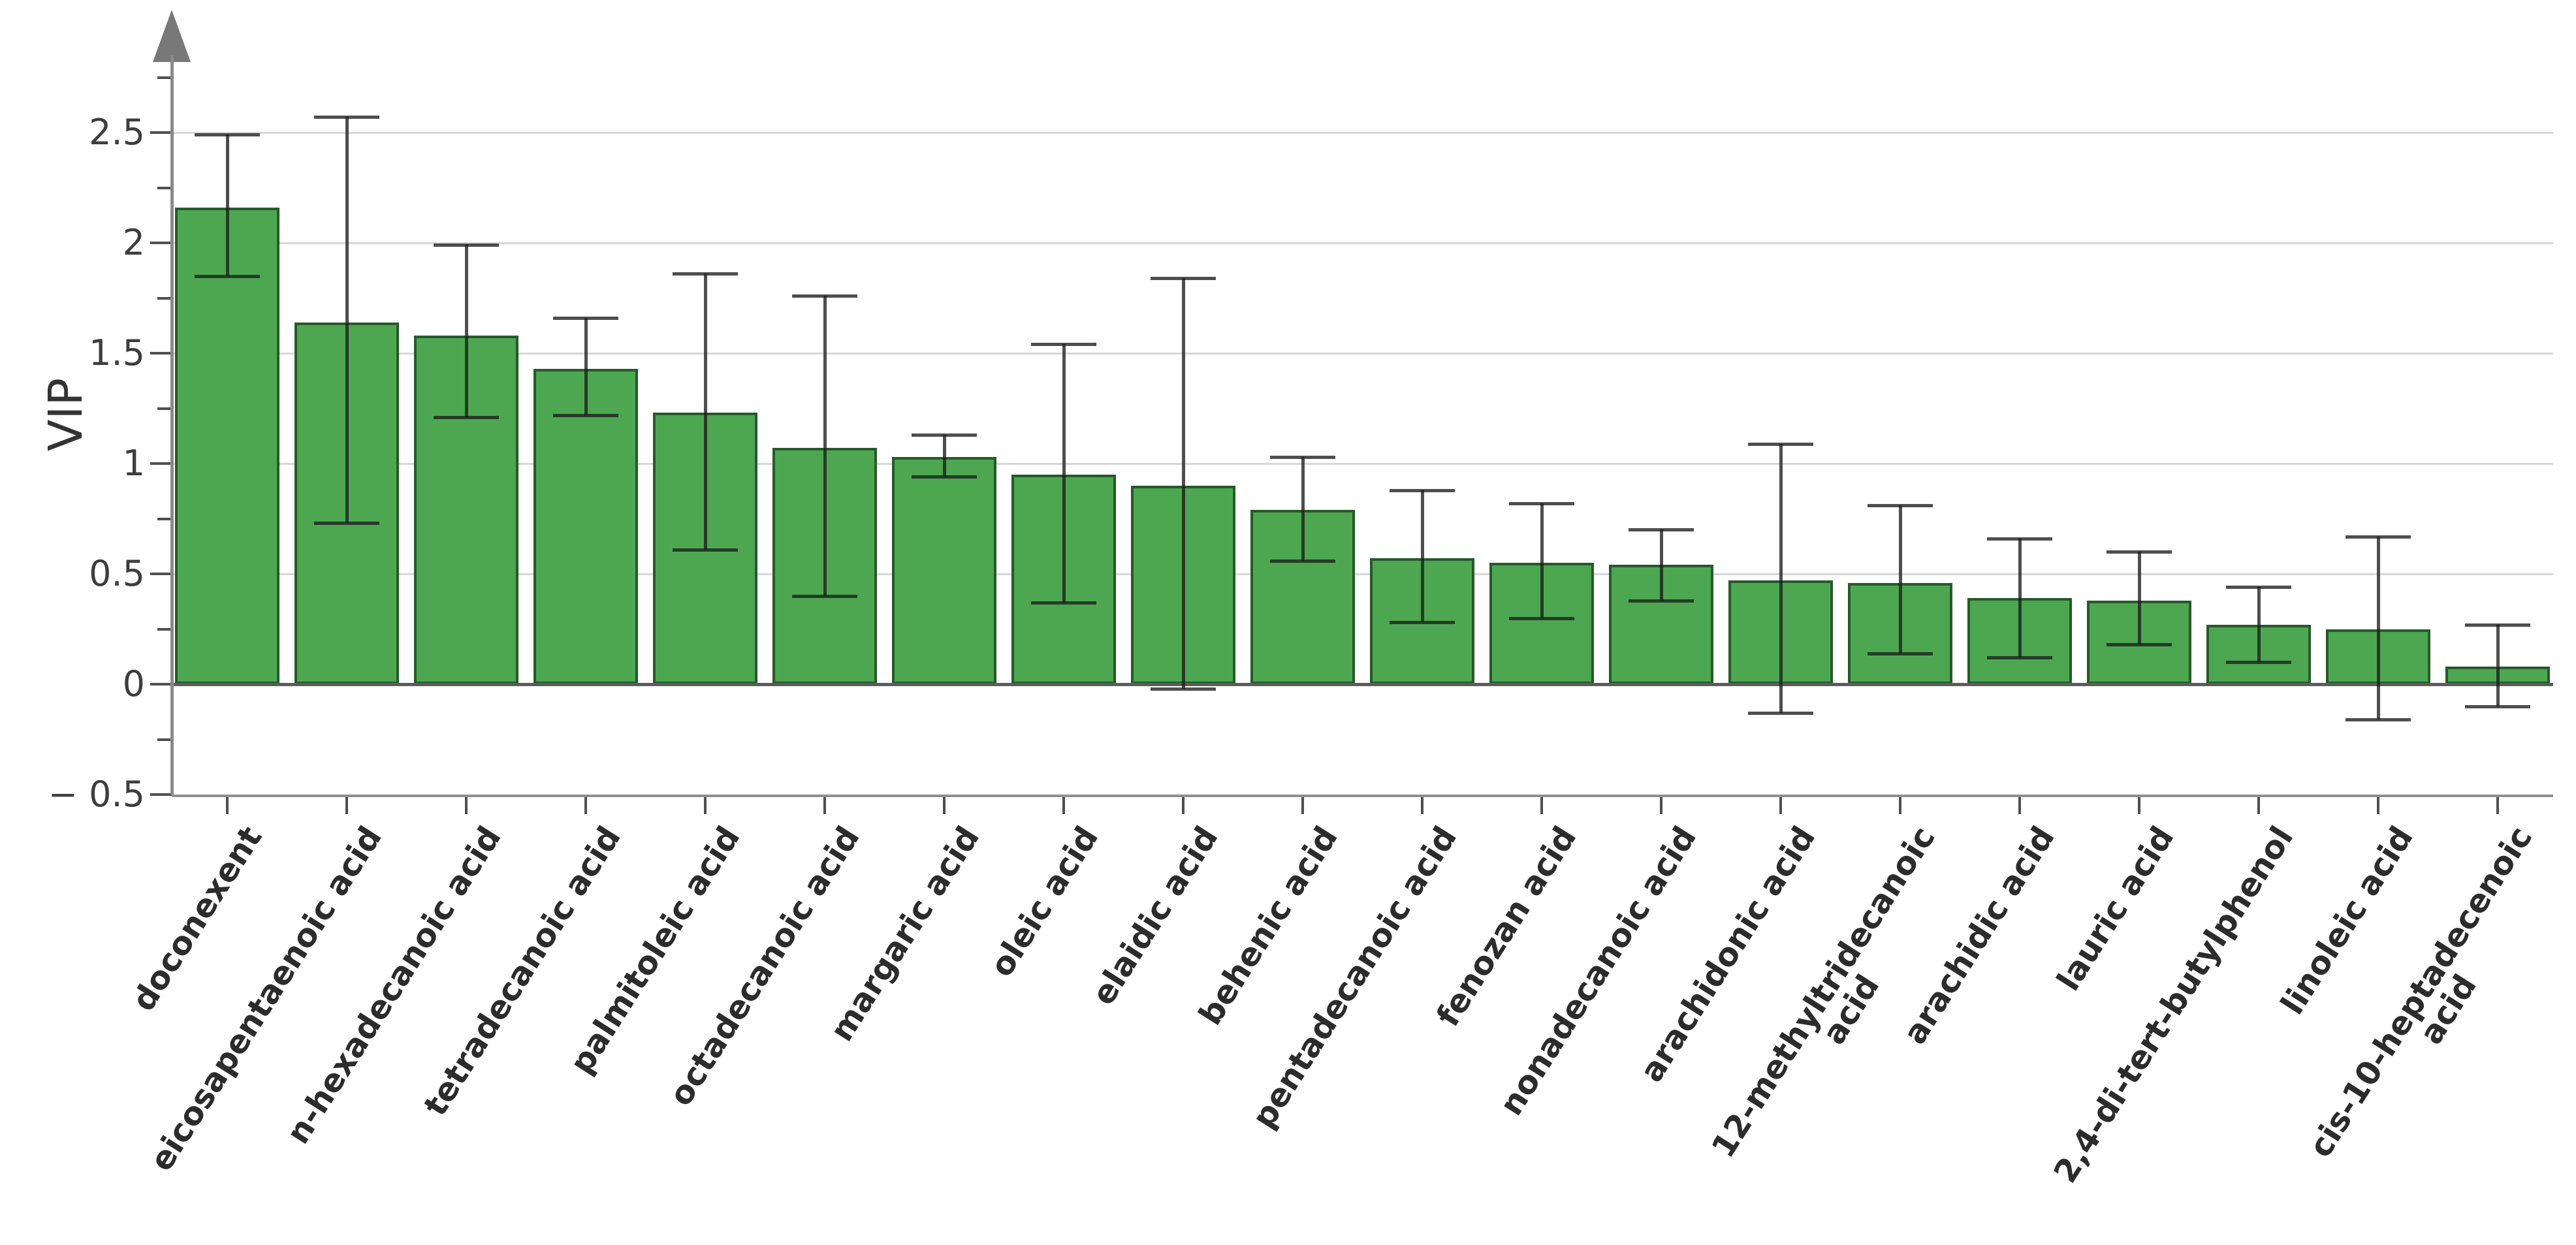  I want to click on x-category-label: eicosapentaenoic acid, so click(266, 998).